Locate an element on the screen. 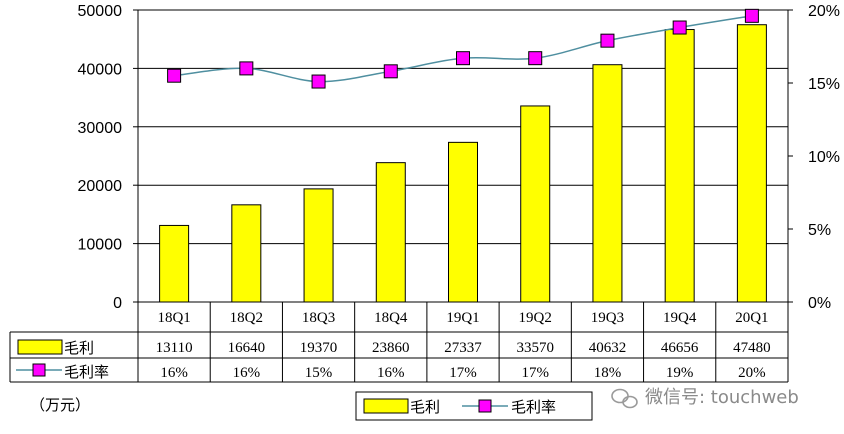  row-header-bar: 毛利 is located at coordinates (79, 348).